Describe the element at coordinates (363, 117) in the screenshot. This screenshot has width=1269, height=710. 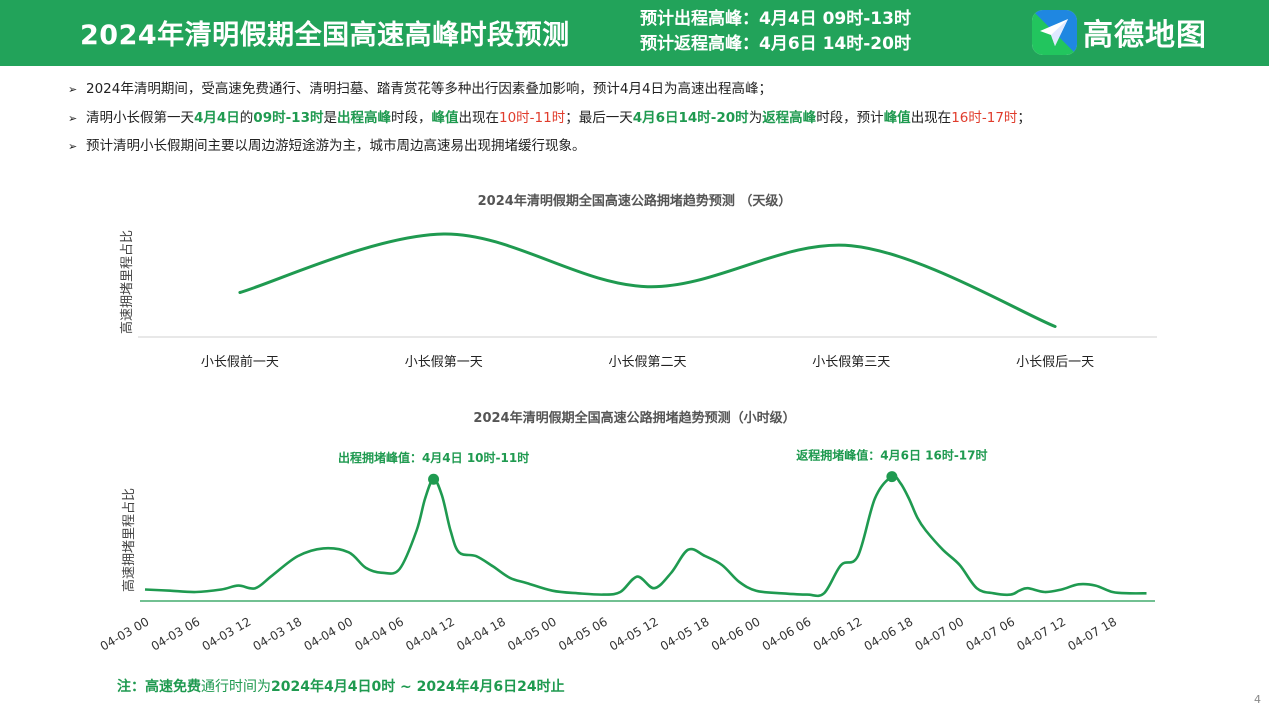
I see `bullet-2-highlight: 出程高峰` at that location.